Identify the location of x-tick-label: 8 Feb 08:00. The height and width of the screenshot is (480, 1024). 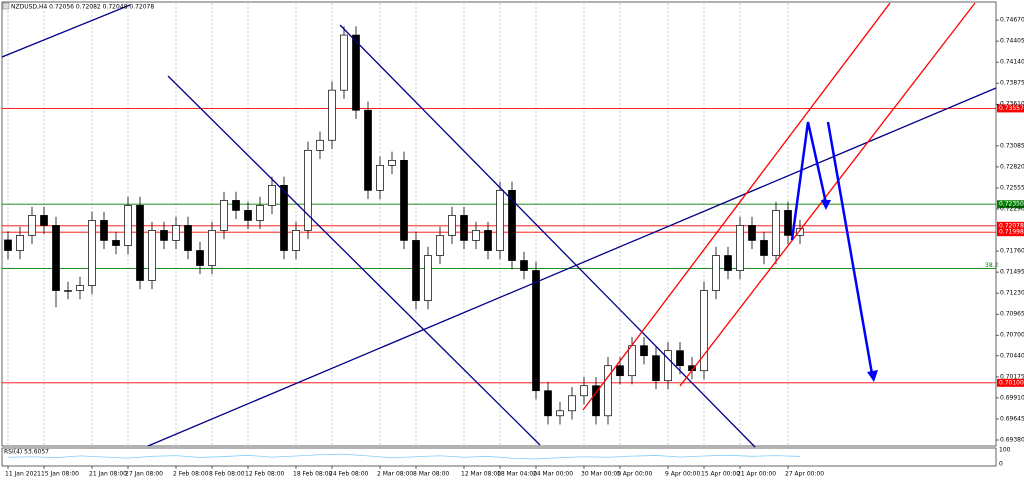
(227, 474).